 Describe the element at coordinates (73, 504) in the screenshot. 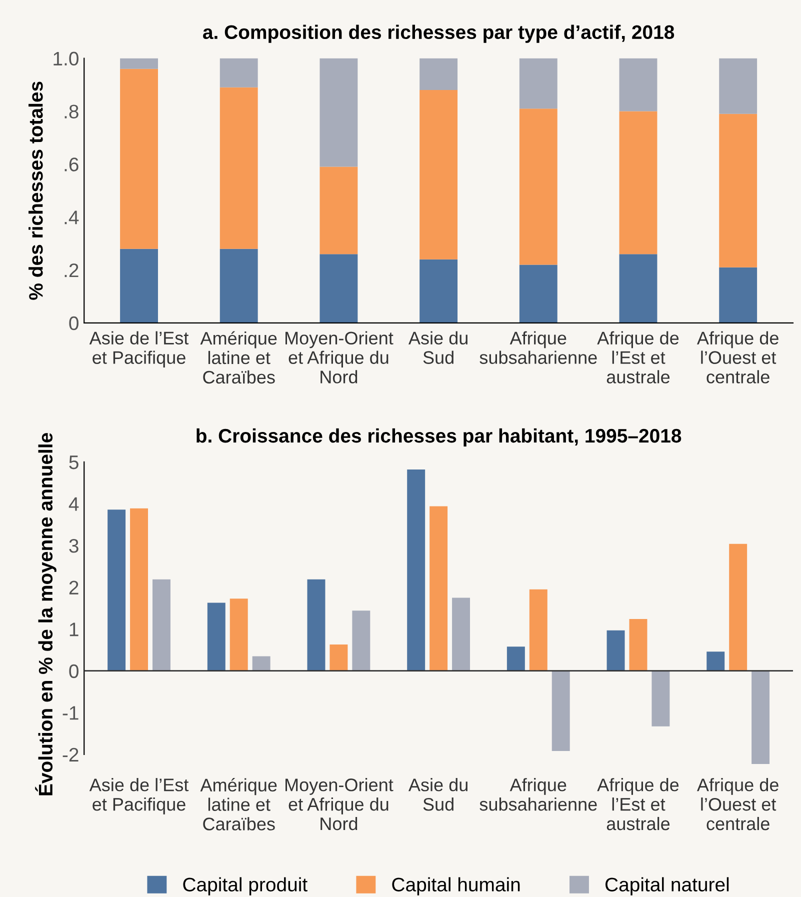

I see `y-tick-label: 4` at that location.